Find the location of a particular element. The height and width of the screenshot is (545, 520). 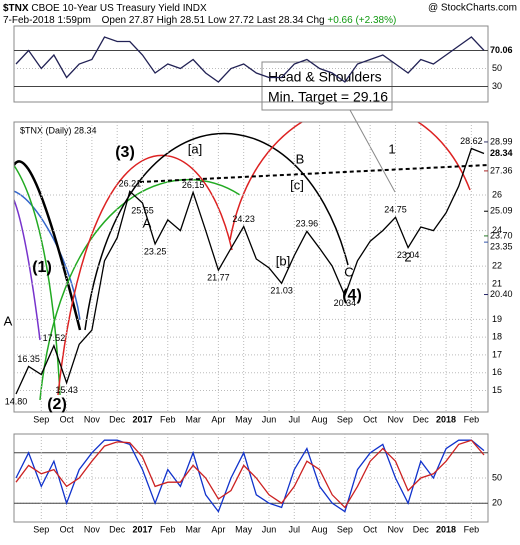

callout-pointer is located at coordinates (372, 151).